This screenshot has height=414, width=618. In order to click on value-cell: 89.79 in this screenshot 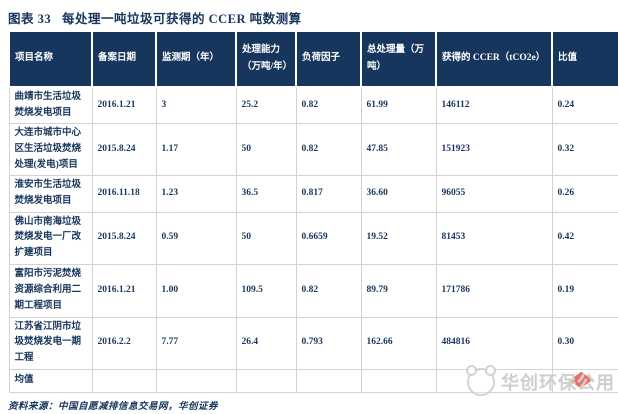, I will do `click(398, 290)`.